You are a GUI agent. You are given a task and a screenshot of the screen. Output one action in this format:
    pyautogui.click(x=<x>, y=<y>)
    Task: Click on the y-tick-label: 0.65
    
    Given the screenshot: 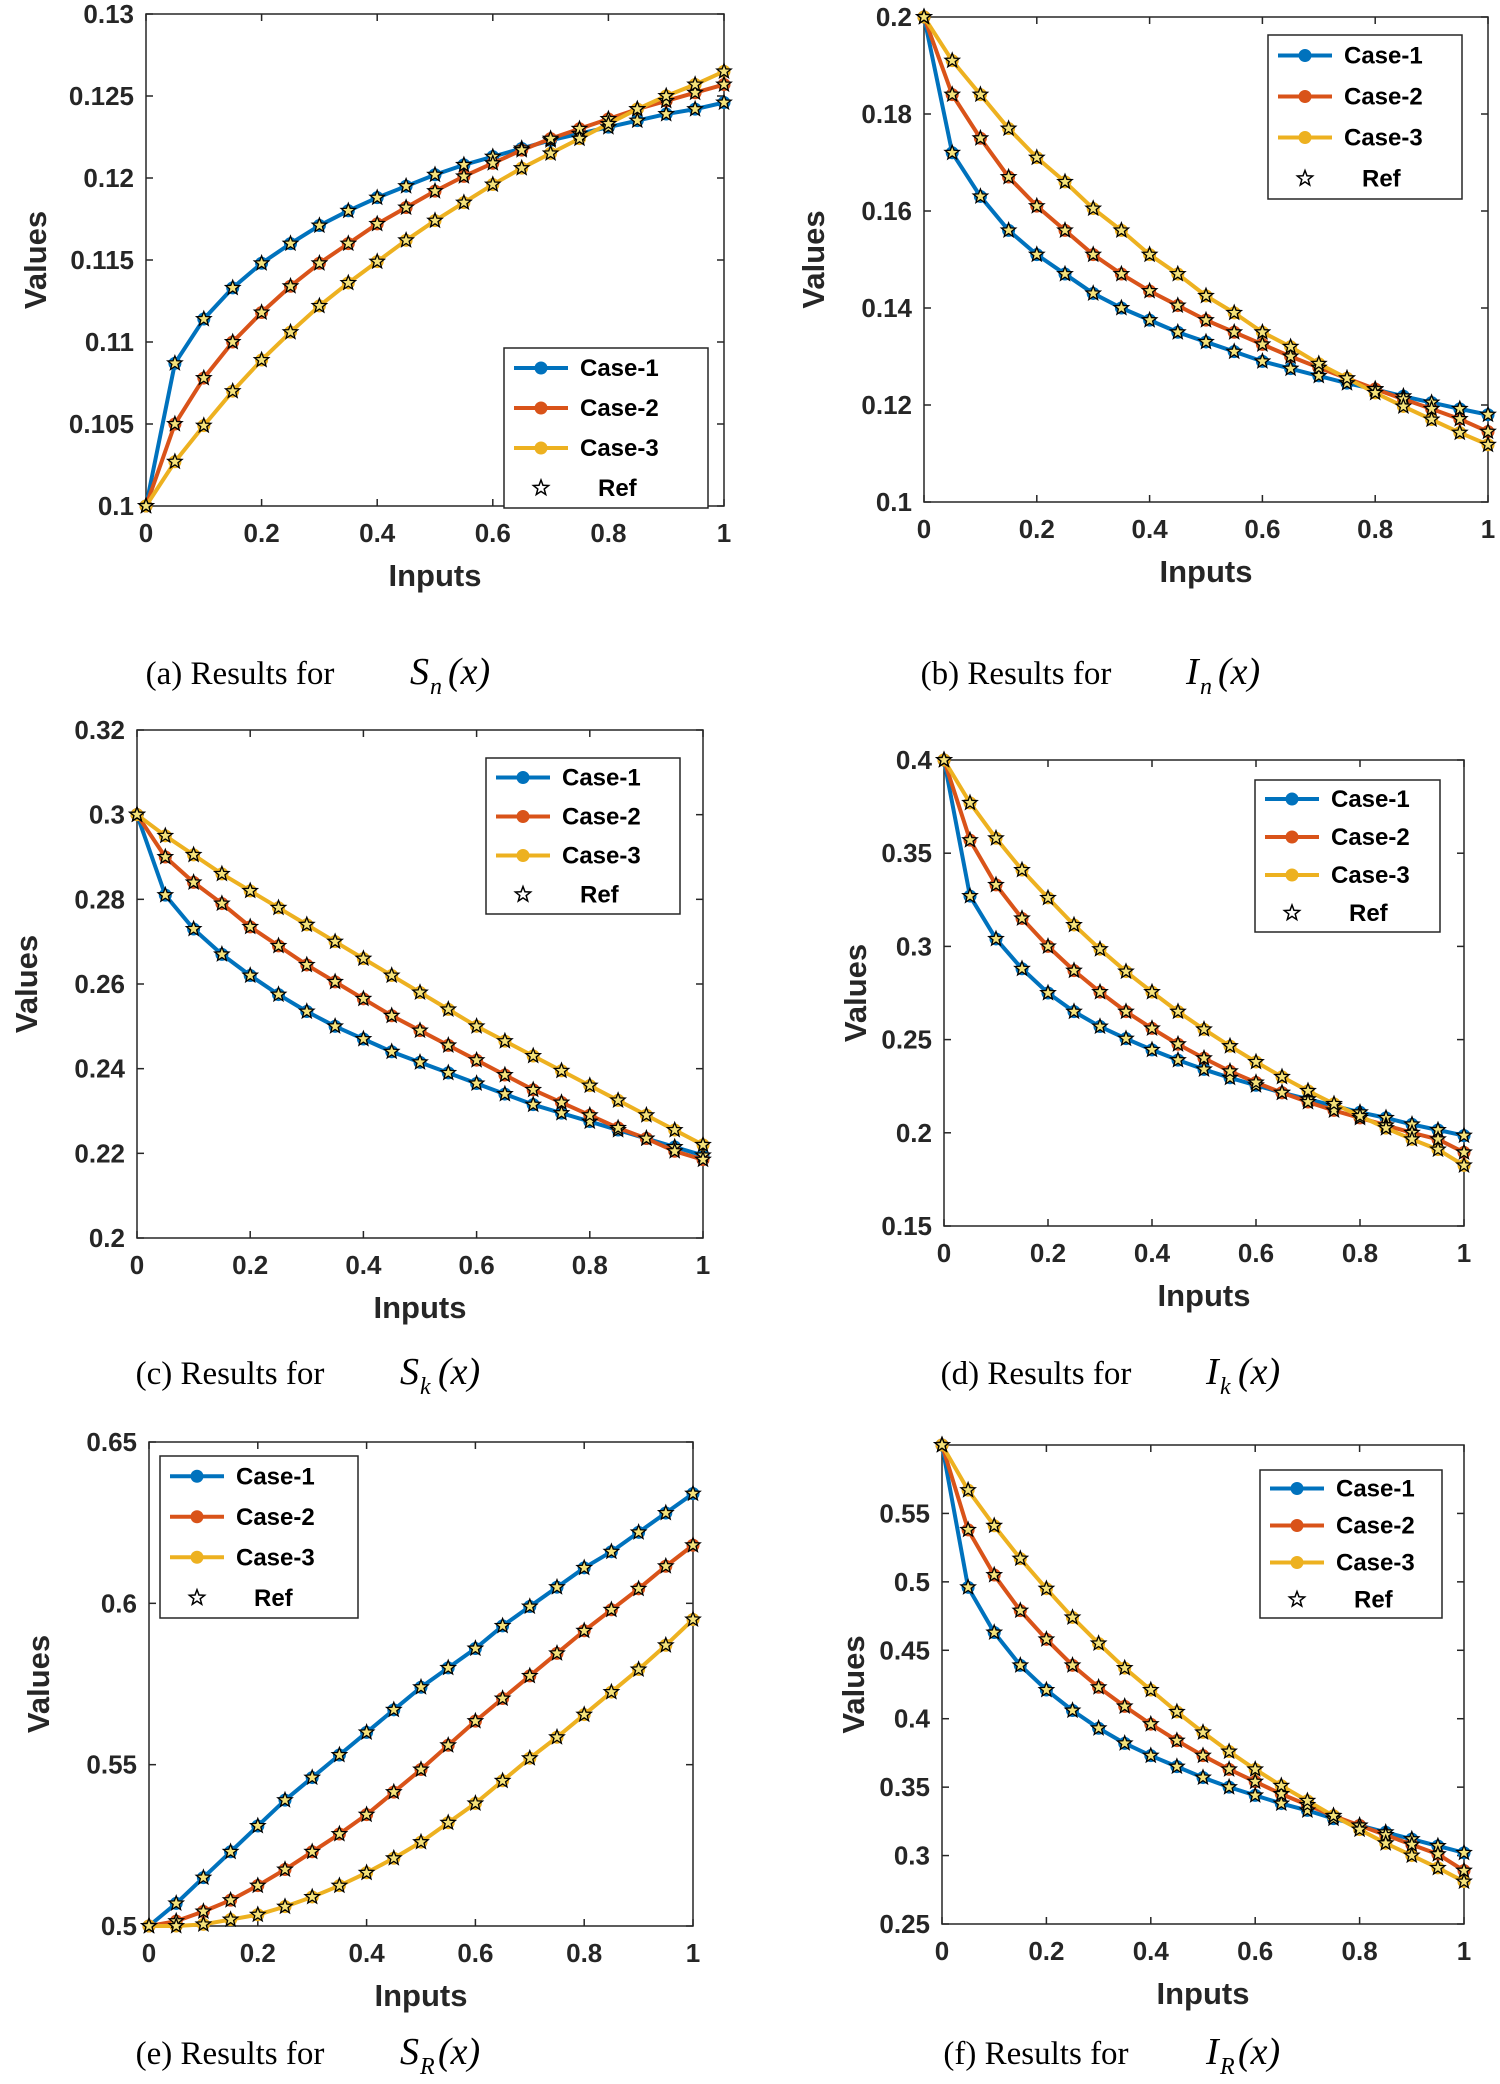 What is the action you would take?
    pyautogui.click(x=111, y=1442)
    